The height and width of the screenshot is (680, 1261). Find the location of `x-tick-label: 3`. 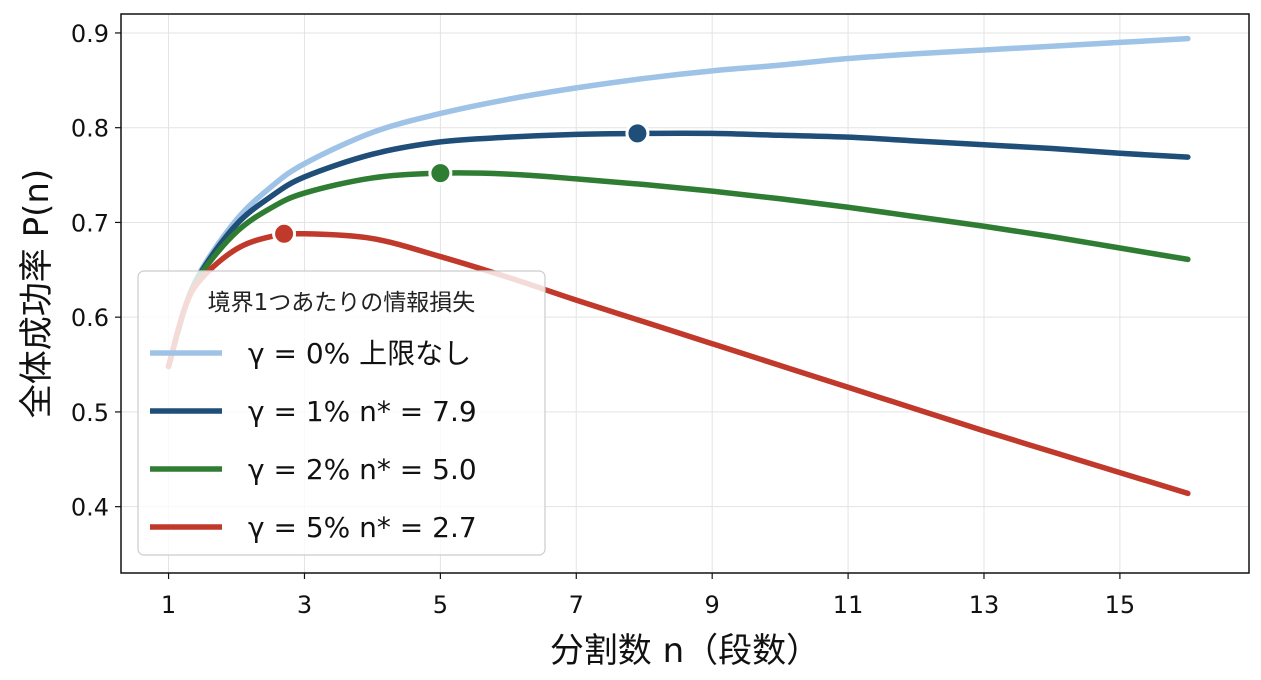

x-tick-label: 3 is located at coordinates (304, 605).